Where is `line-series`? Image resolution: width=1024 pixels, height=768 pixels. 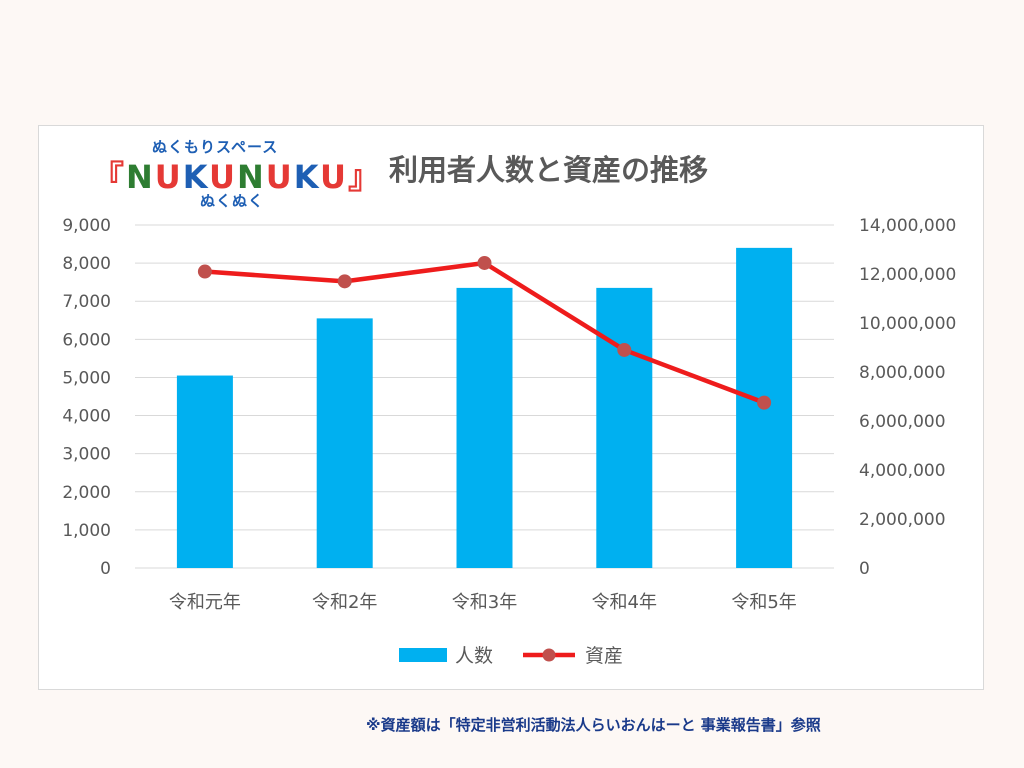 line-series is located at coordinates (484, 332).